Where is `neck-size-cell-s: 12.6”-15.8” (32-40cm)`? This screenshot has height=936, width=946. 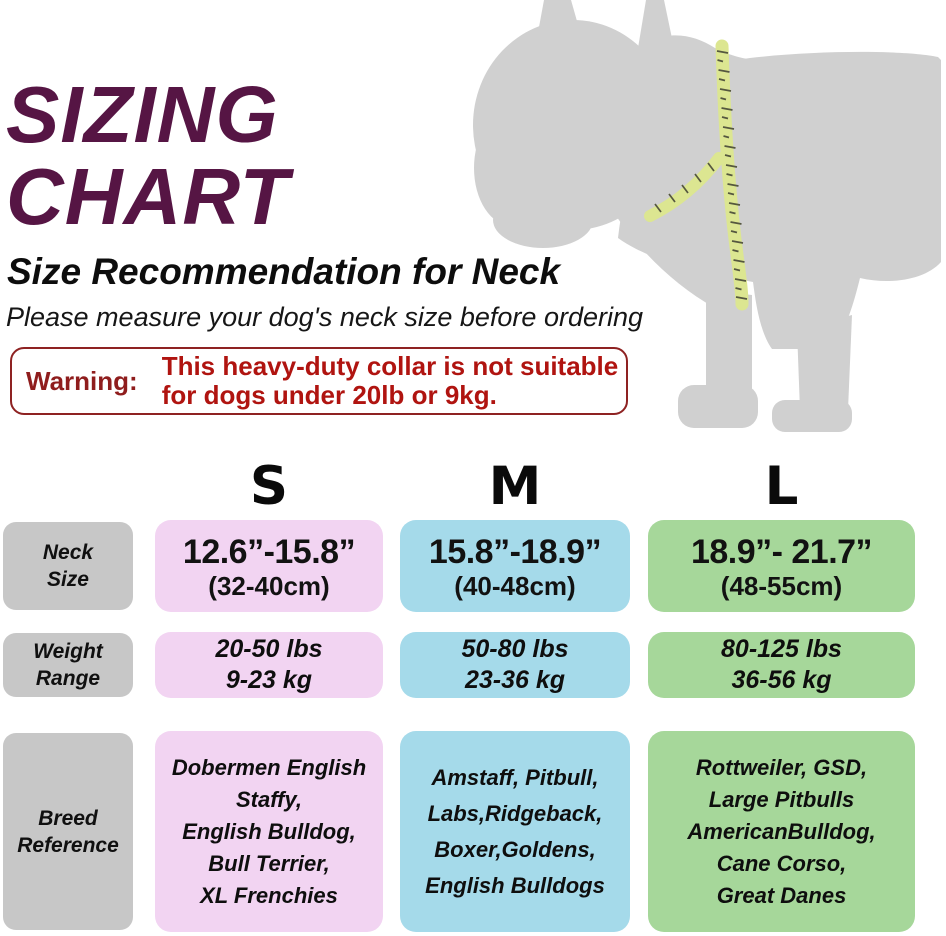
neck-size-cell-s: 12.6”-15.8” (32-40cm) is located at coordinates (269, 566).